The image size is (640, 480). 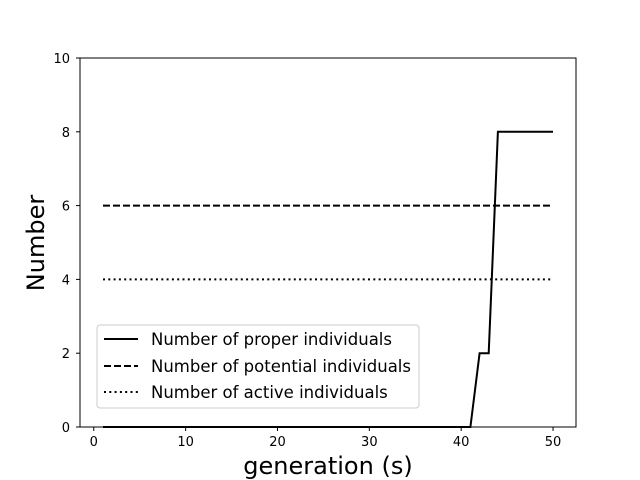 I want to click on y-tick-label: 4, so click(x=66, y=280).